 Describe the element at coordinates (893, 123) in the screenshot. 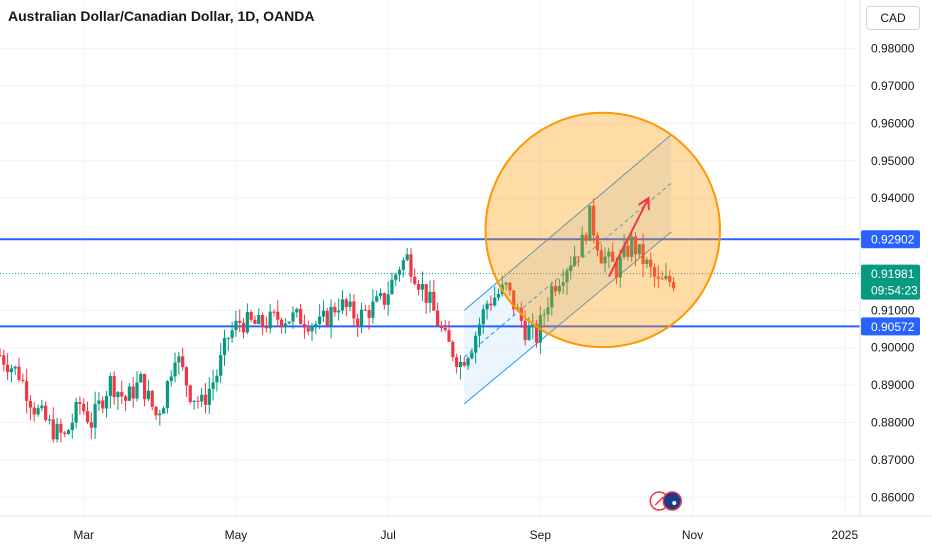

I see `price-tick-label: 0.96000` at that location.